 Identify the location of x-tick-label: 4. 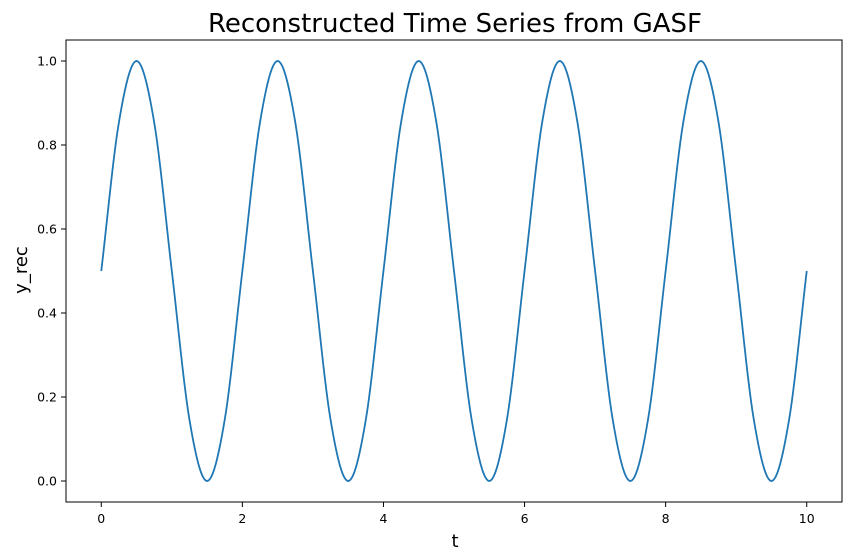
(383, 518).